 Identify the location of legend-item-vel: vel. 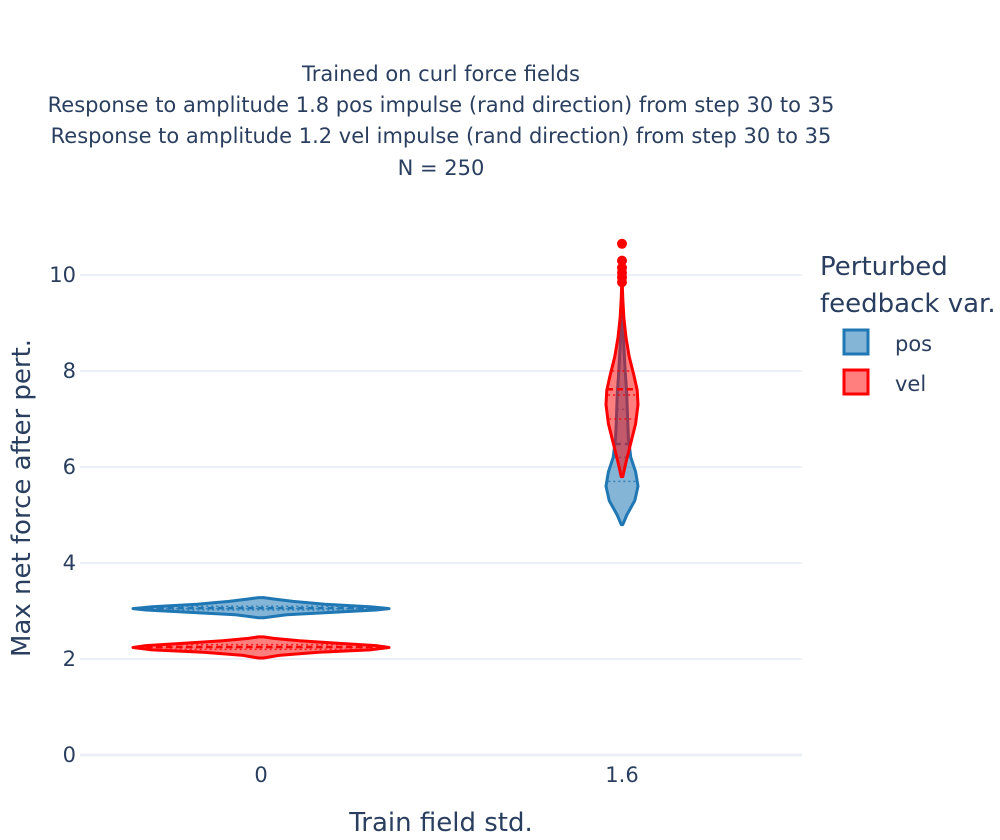
(884, 382).